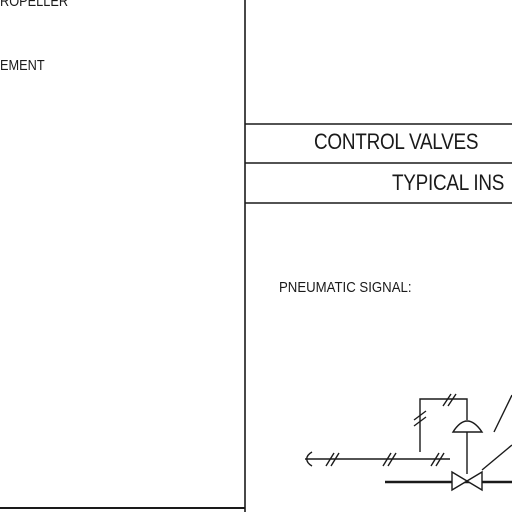  What do you see at coordinates (345, 287) in the screenshot?
I see `pneumatic-signal-label: PNEUMATIC SIGNAL:` at bounding box center [345, 287].